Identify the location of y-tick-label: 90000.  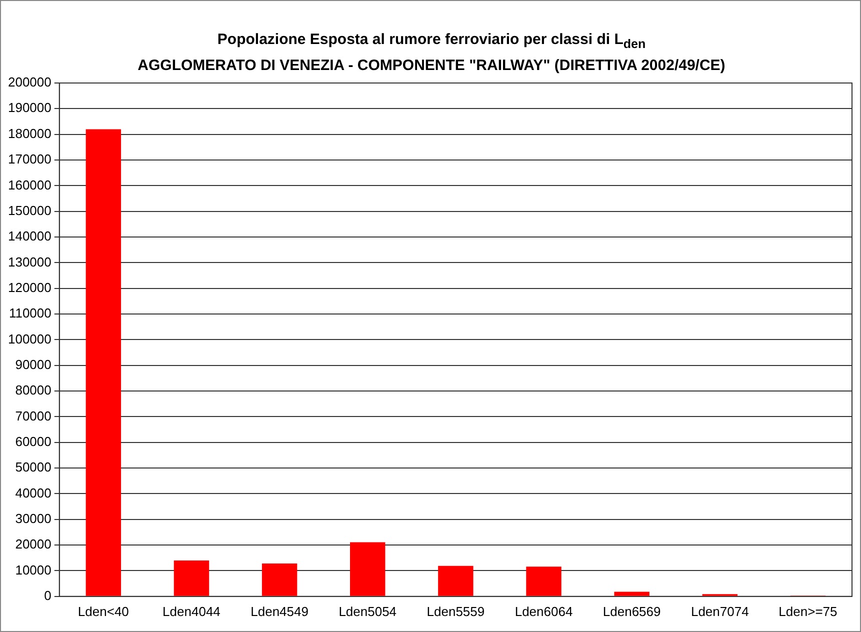
(33, 364).